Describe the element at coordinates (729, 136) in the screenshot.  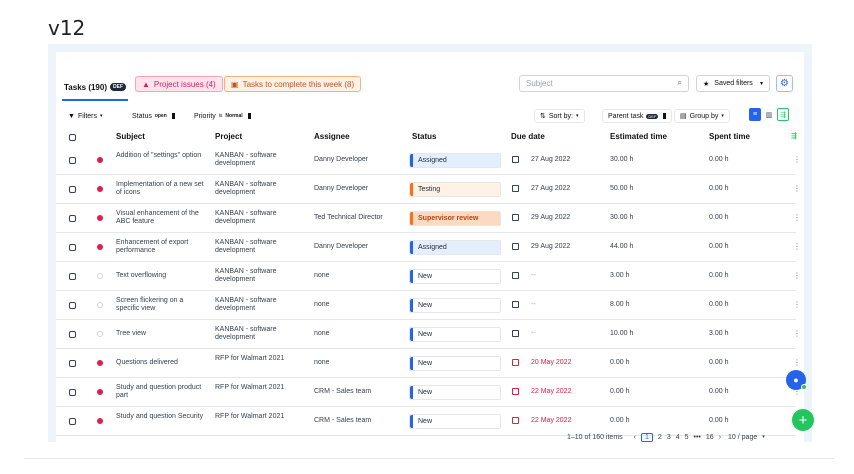
I see `col-spent-time: Spent time` at that location.